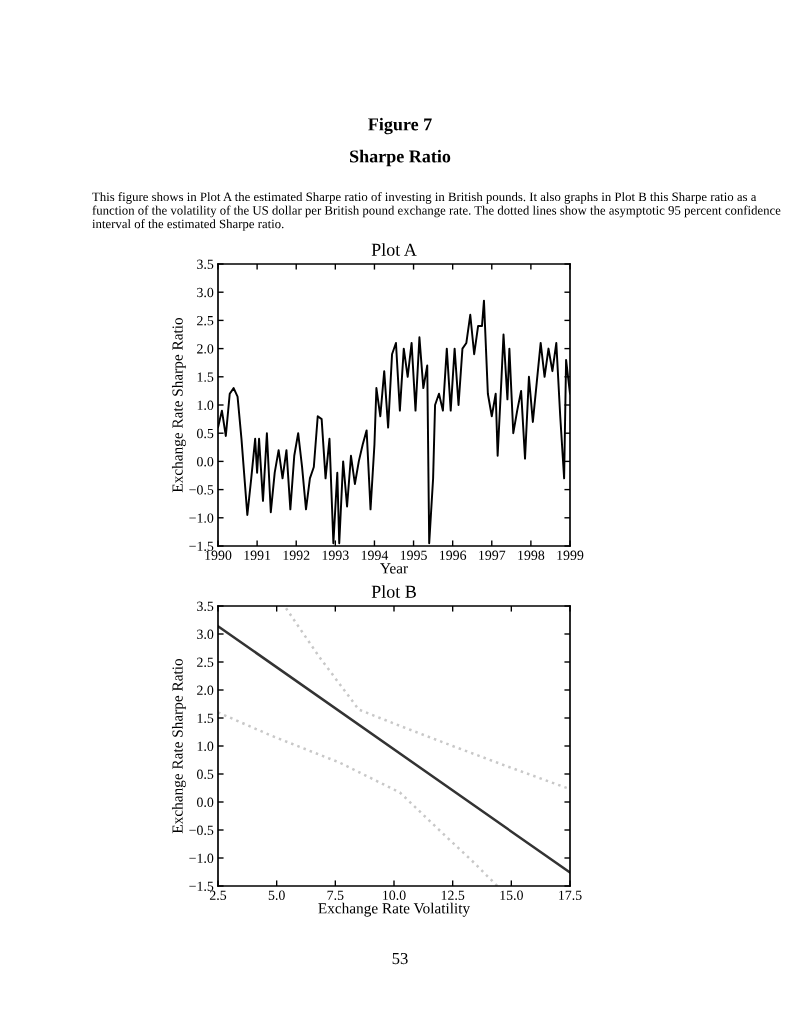 The image size is (800, 1034). I want to click on caption: Figure 7, so click(400, 126).